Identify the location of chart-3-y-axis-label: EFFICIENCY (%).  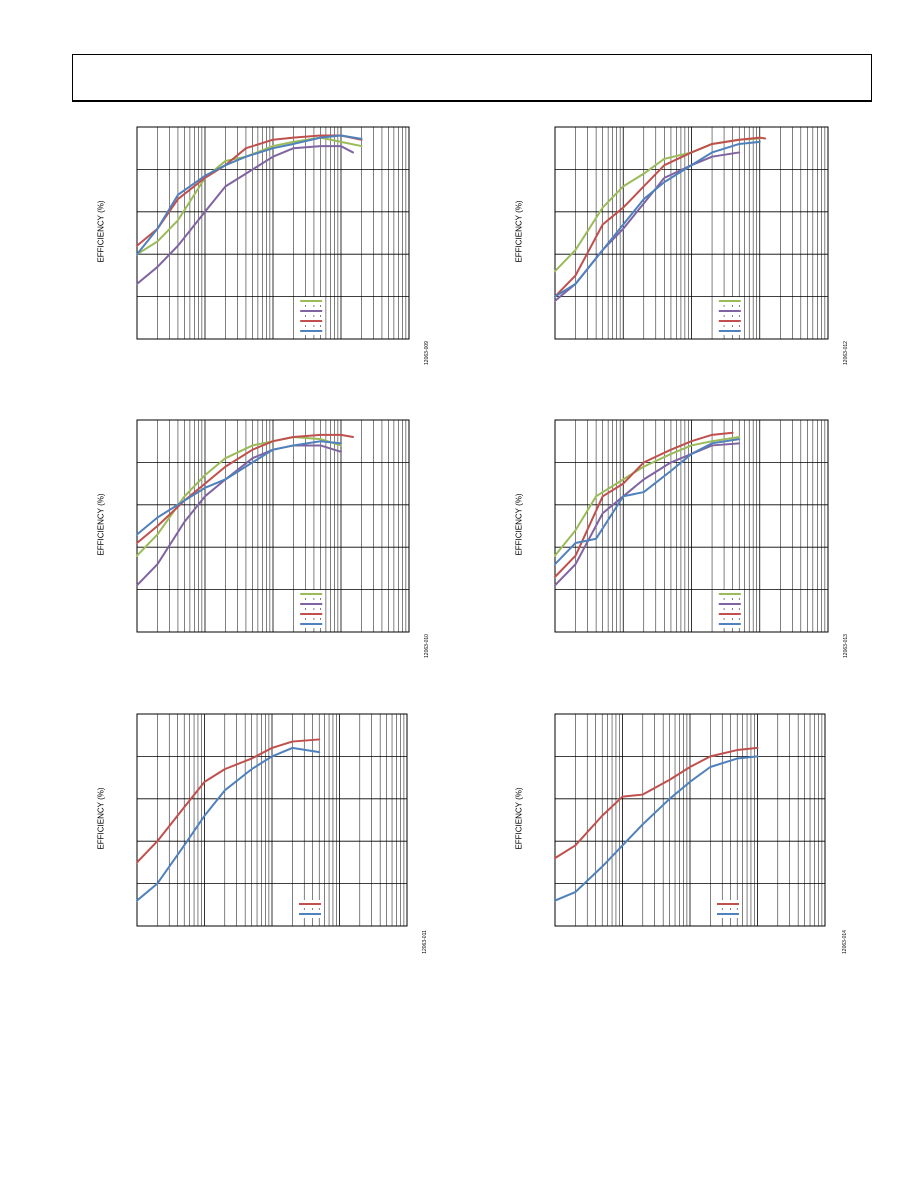
(101, 524).